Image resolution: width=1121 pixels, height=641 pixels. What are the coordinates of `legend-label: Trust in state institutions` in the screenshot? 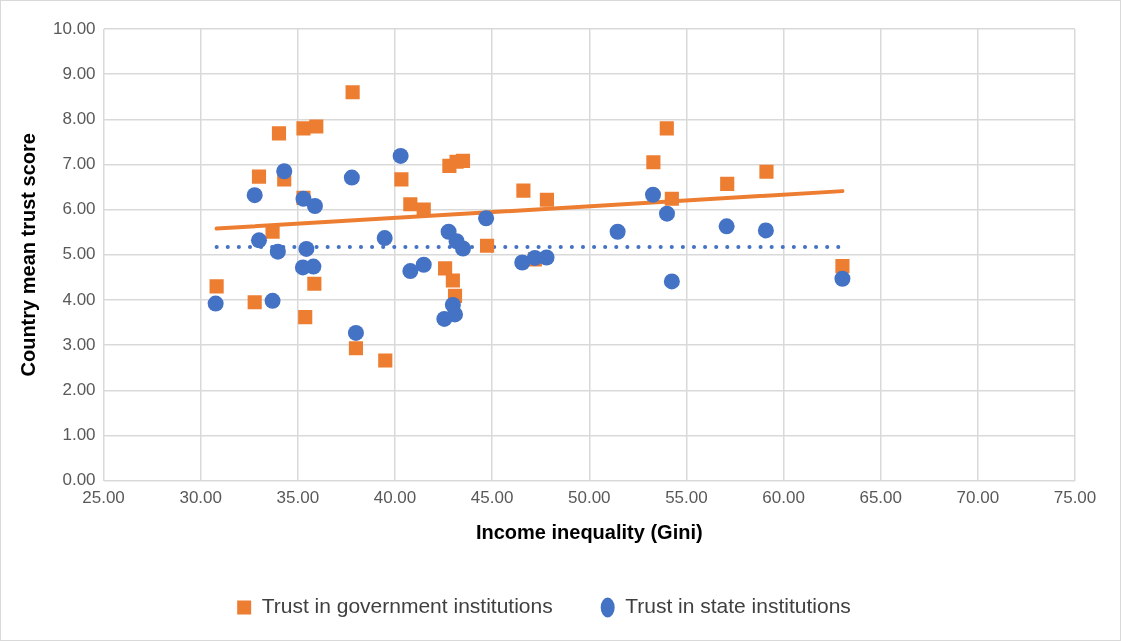 It's located at (738, 606).